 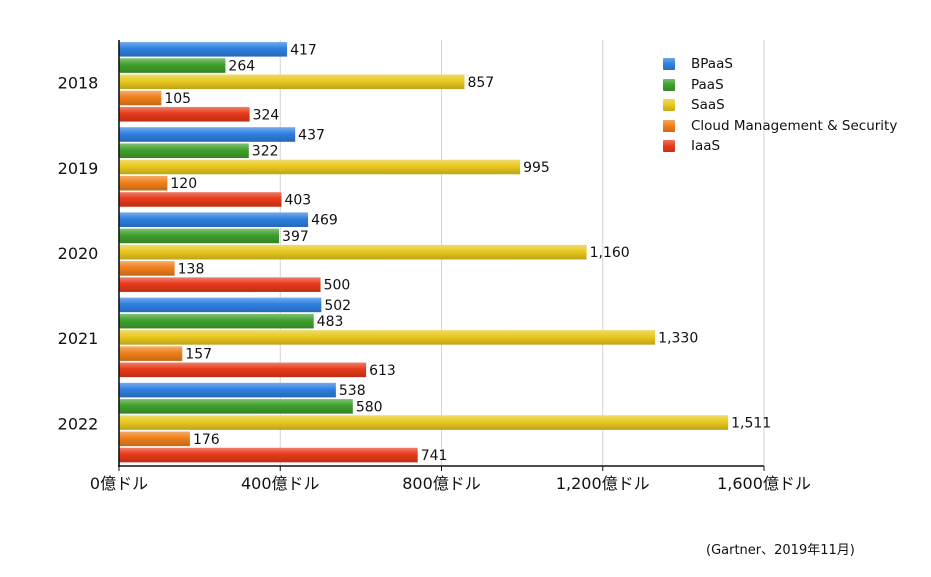 What do you see at coordinates (764, 483) in the screenshot?
I see `x-tick-label: 1,600億ドル` at bounding box center [764, 483].